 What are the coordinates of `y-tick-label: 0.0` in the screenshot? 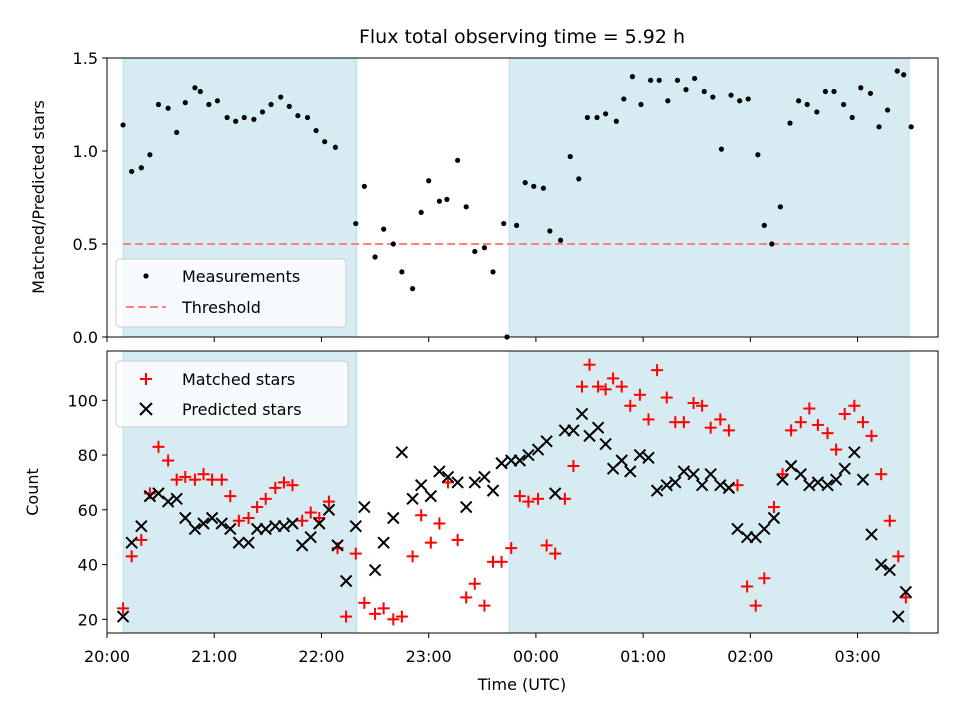 It's located at (85, 337).